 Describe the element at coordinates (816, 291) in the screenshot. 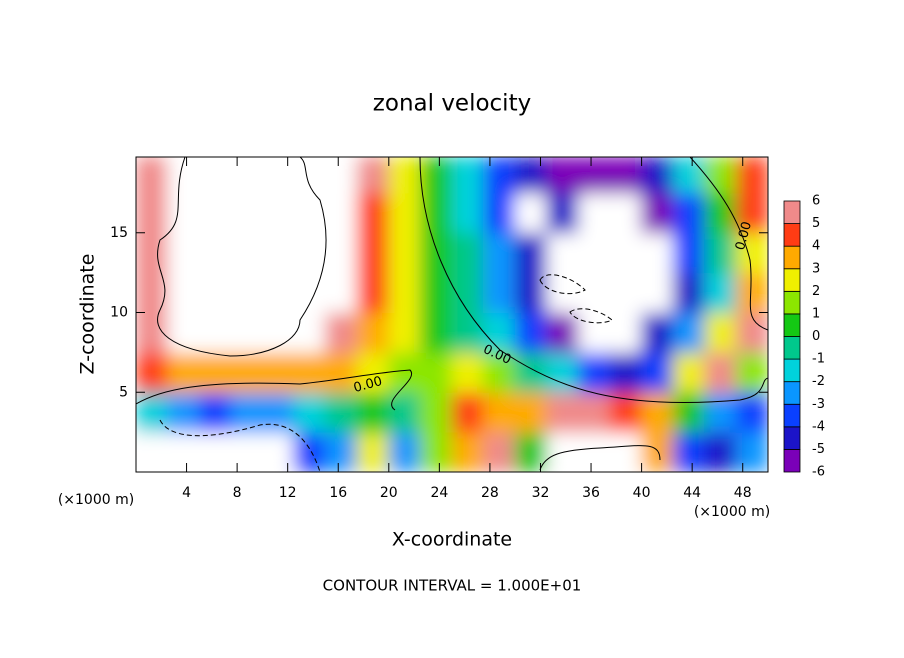

I see `colorbar-label: 2` at that location.